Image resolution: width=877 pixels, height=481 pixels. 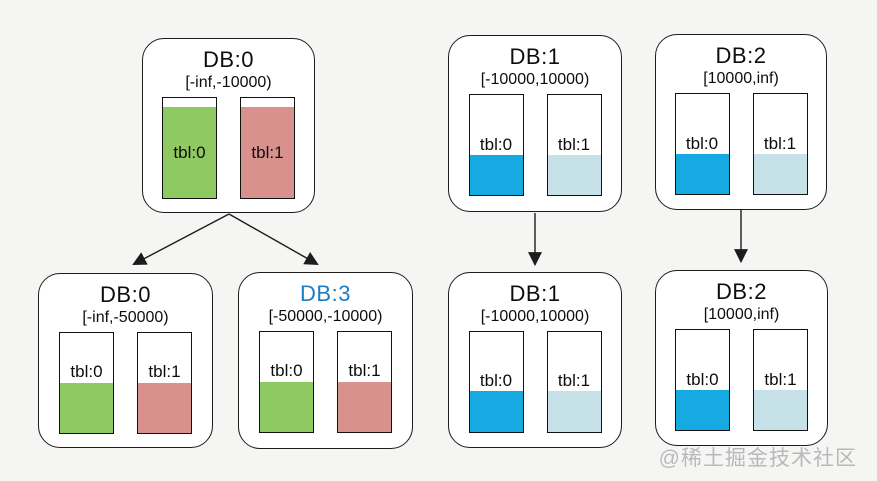 I want to click on watermark: @稀土掘金技术社区, so click(x=757, y=458).